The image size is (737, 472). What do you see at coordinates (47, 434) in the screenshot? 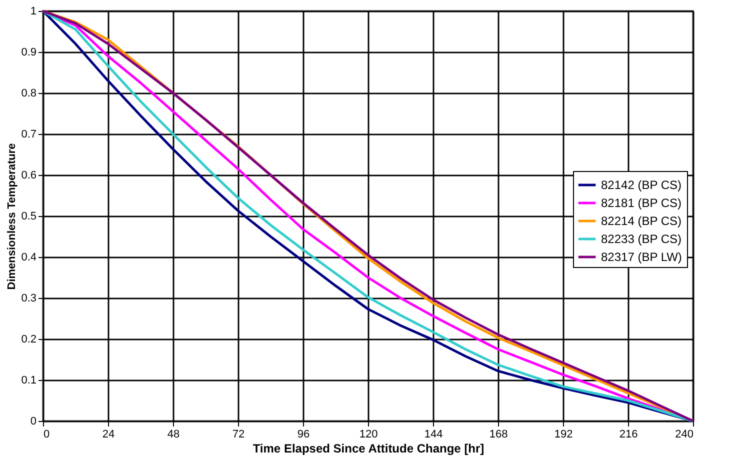
I see `x-tick-label: 0` at bounding box center [47, 434].